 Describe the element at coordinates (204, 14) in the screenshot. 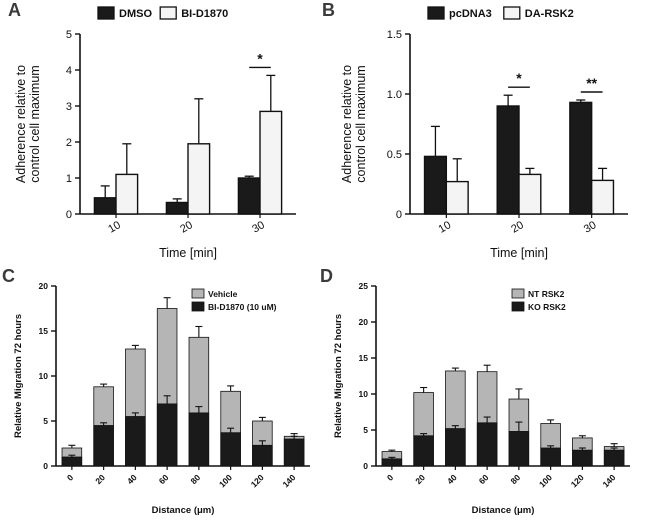

I see `legend-label: BI-D1870` at that location.